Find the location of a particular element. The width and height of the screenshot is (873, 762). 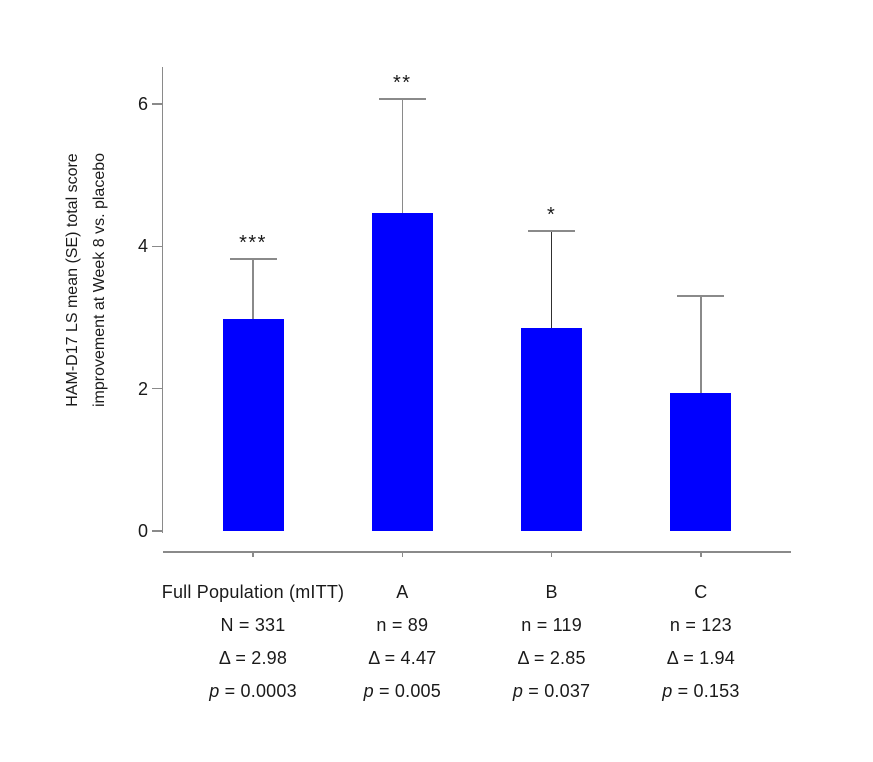

significance-stars-a: ** is located at coordinates (402, 82).